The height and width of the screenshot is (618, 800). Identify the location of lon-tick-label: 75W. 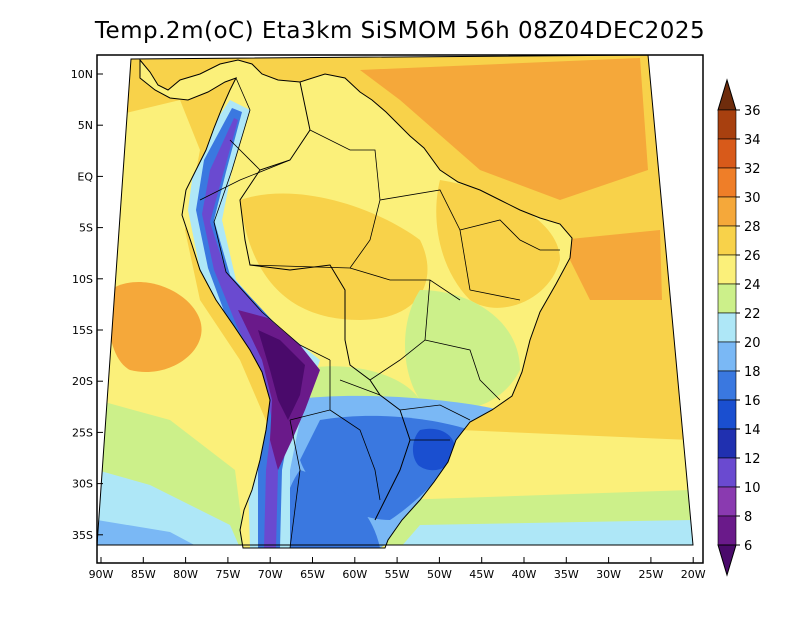
(227, 574).